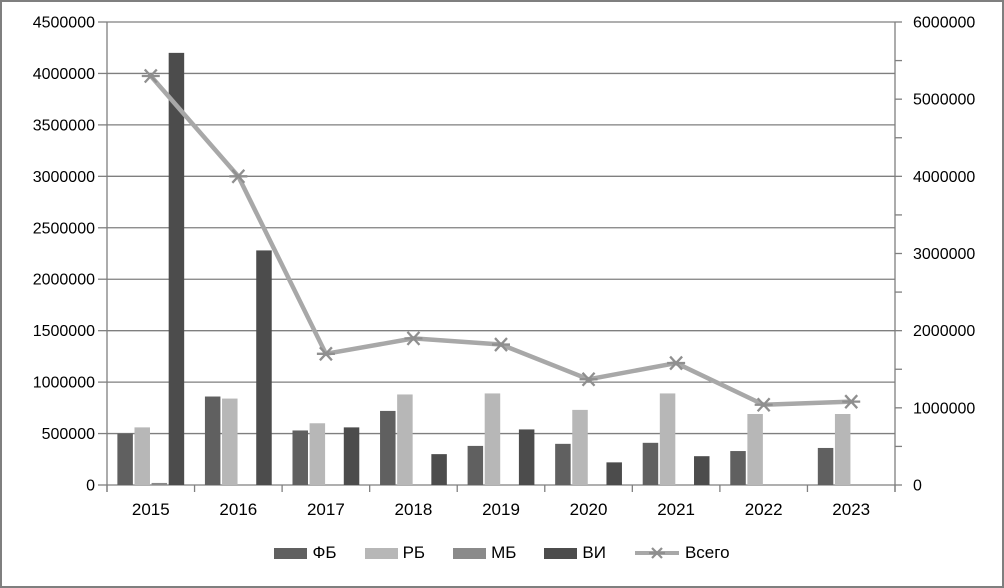 This screenshot has height=588, width=1004. Describe the element at coordinates (300, 457) in the screenshot. I see `bar-fb-2017` at that location.